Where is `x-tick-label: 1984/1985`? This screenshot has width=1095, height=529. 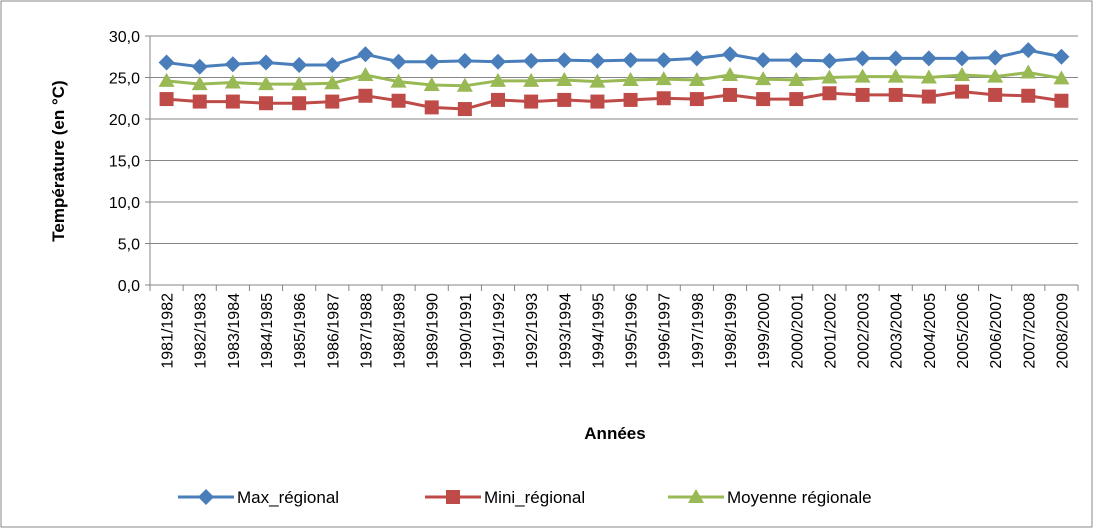 x-tick-label: 1984/1985 is located at coordinates (267, 331).